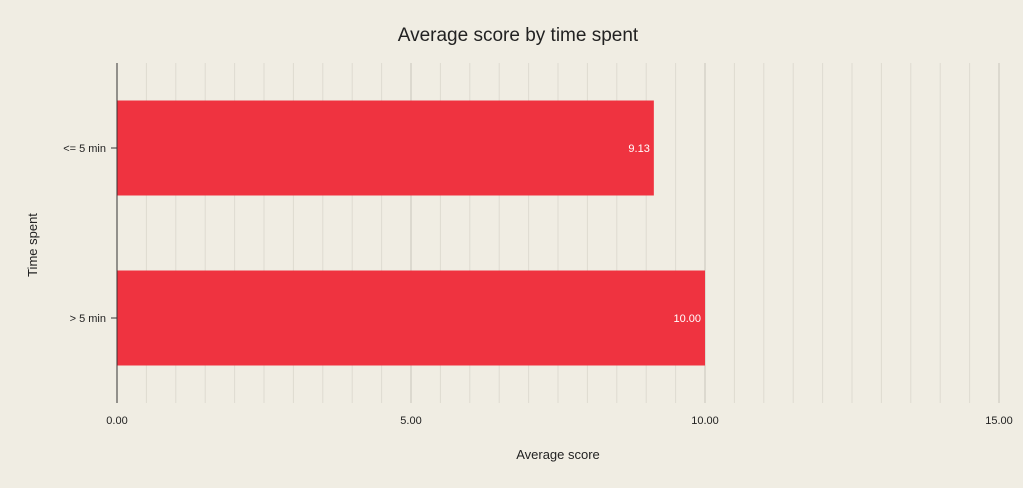 The width and height of the screenshot is (1023, 488). What do you see at coordinates (88, 319) in the screenshot?
I see `y-tick-label: > 5 min` at bounding box center [88, 319].